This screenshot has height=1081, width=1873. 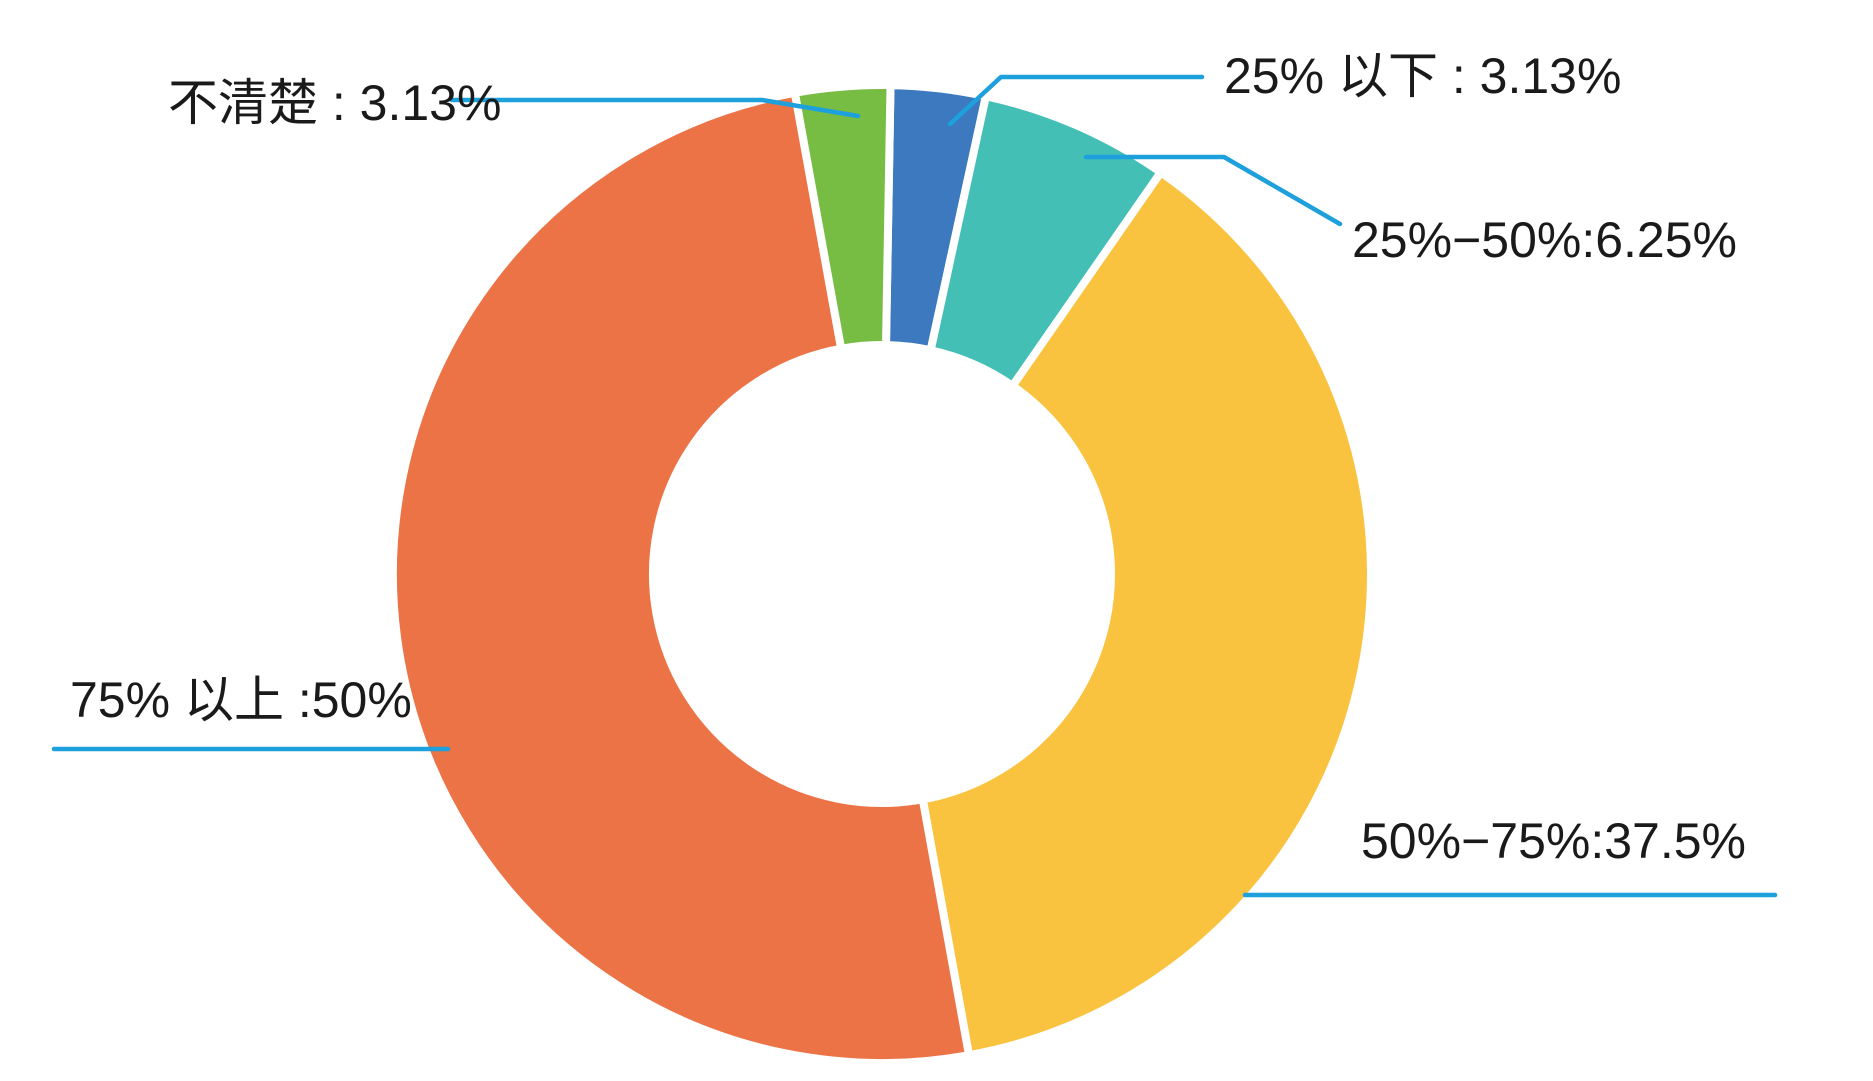 I want to click on leader-line-unclear, so click(x=655, y=108).